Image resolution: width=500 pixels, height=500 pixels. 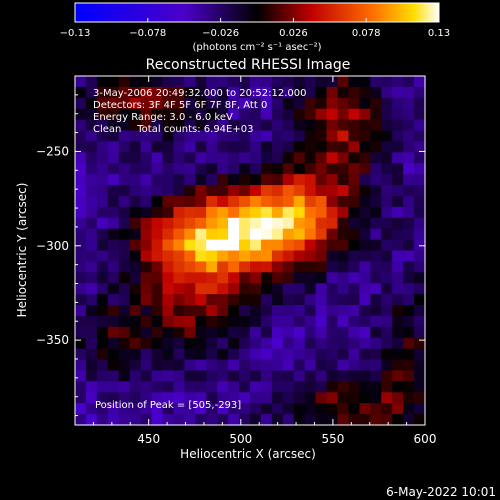 I want to click on x-tick-label: 450, so click(x=148, y=439).